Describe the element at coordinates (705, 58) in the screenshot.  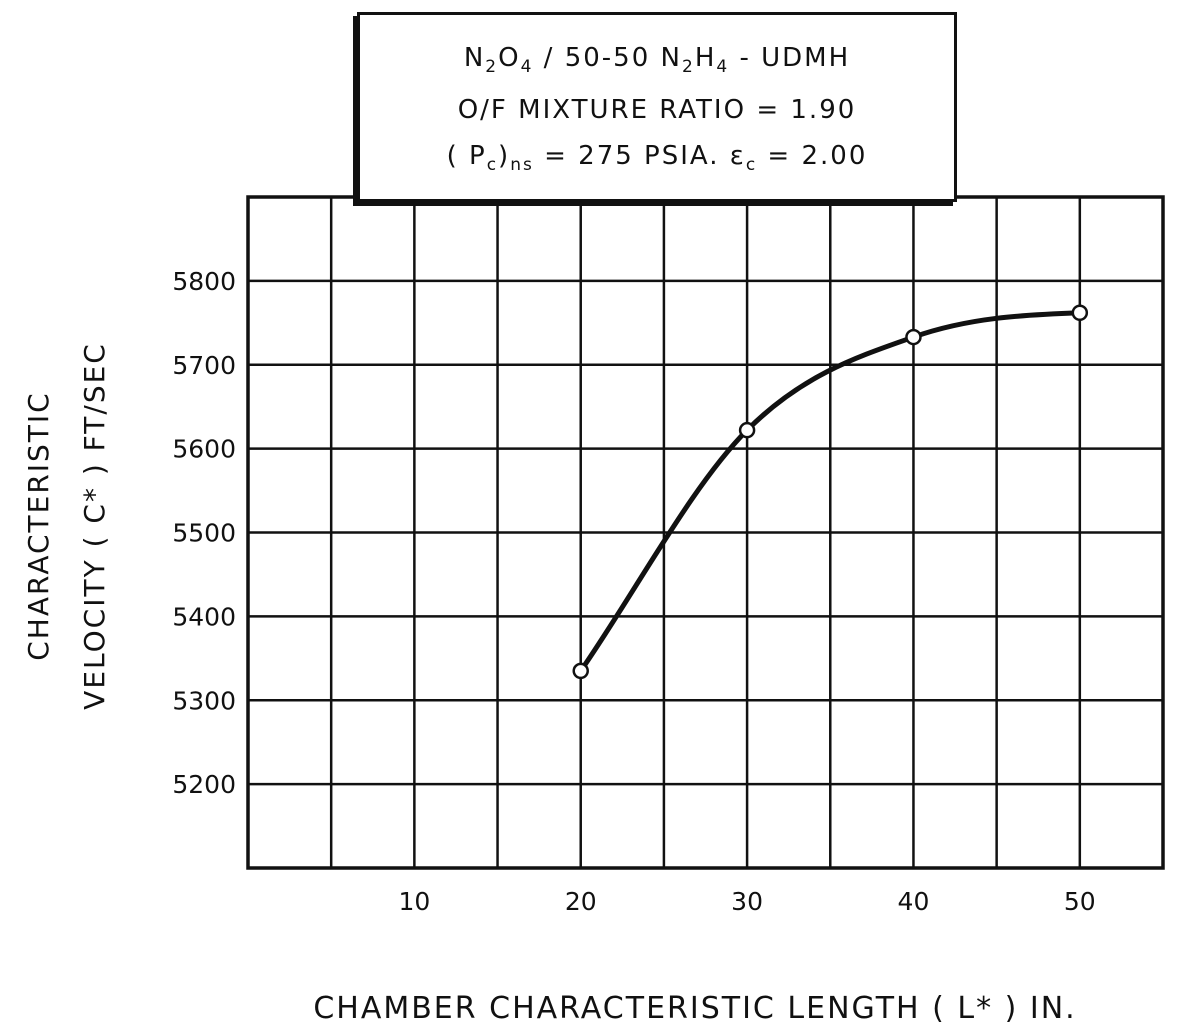
I see `title-text: H` at that location.